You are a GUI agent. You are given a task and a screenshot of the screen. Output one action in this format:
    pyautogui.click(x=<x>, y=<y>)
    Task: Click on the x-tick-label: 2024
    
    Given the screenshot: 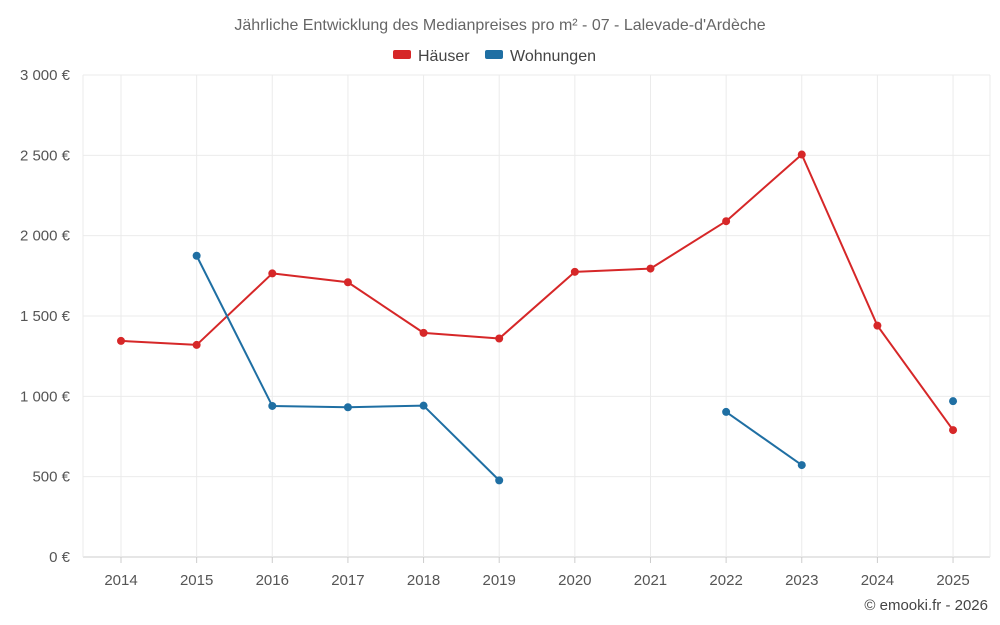 What is the action you would take?
    pyautogui.click(x=877, y=580)
    